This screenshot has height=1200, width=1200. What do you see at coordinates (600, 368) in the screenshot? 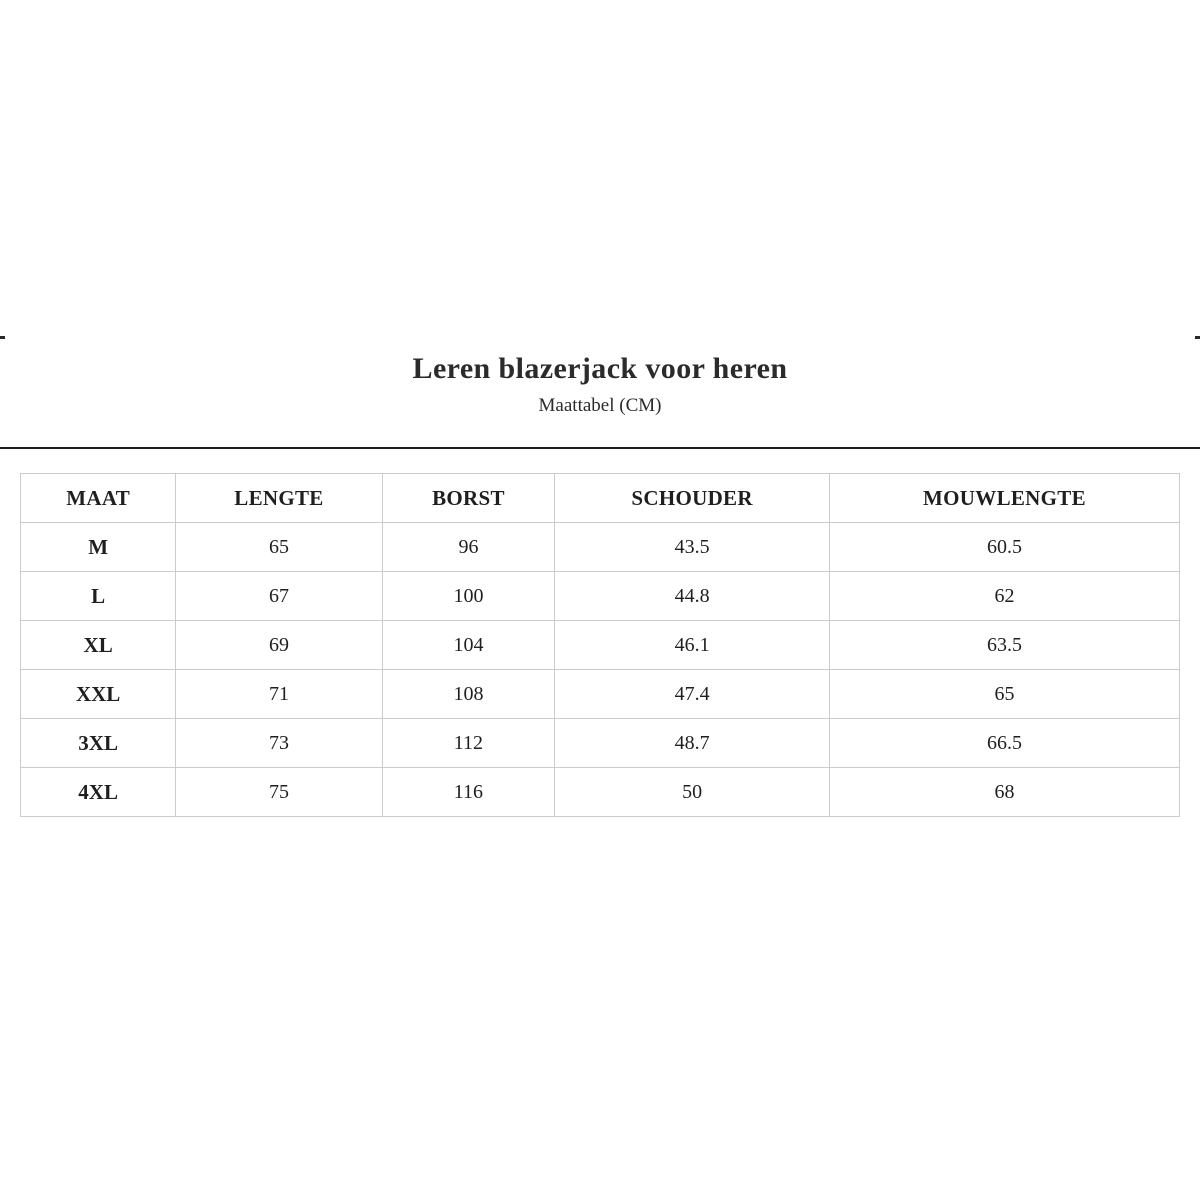
I see `page-title: Leren blazerjack voor heren` at bounding box center [600, 368].